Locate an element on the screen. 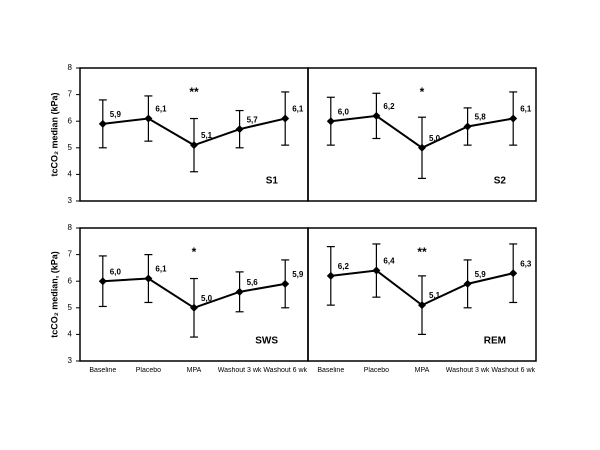  value-label: 5,7 is located at coordinates (253, 119).